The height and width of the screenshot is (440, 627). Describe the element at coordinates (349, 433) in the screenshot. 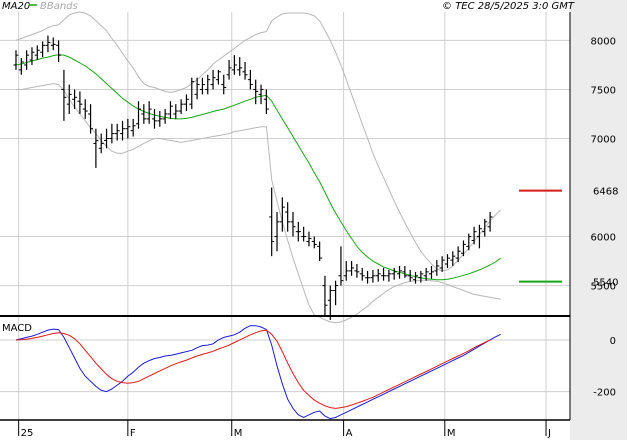

I see `time-tick-label: A` at that location.